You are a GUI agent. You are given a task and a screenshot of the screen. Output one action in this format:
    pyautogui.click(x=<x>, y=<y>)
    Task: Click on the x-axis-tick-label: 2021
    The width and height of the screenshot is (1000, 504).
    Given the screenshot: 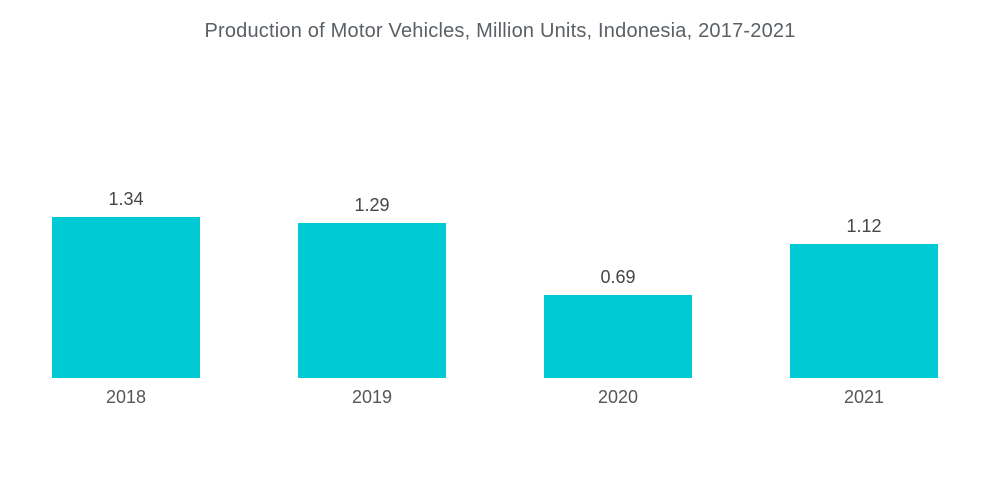 What is the action you would take?
    pyautogui.click(x=864, y=397)
    